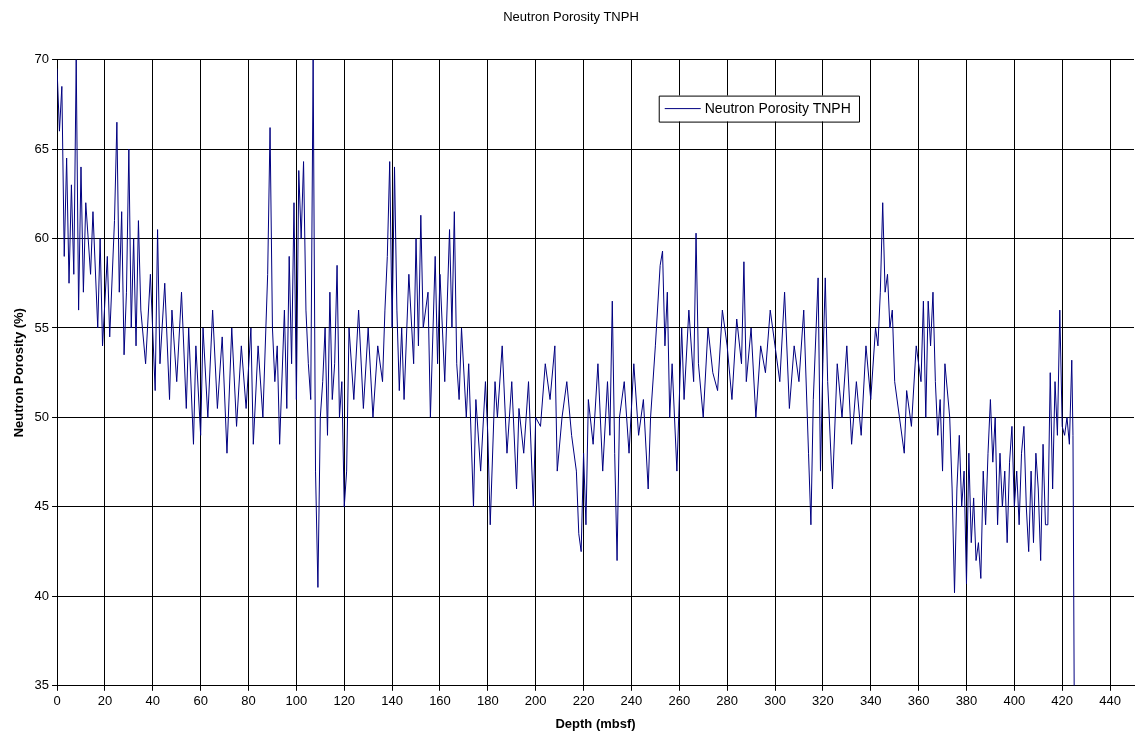  Describe the element at coordinates (200, 701) in the screenshot. I see `x-tick-label: 60` at that location.